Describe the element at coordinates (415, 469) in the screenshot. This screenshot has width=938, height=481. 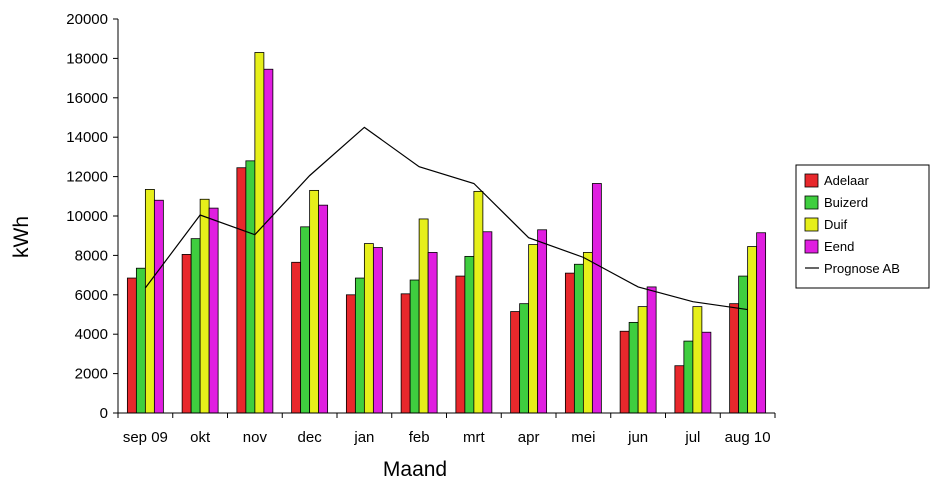
I see `x-axis-title: Maand` at that location.